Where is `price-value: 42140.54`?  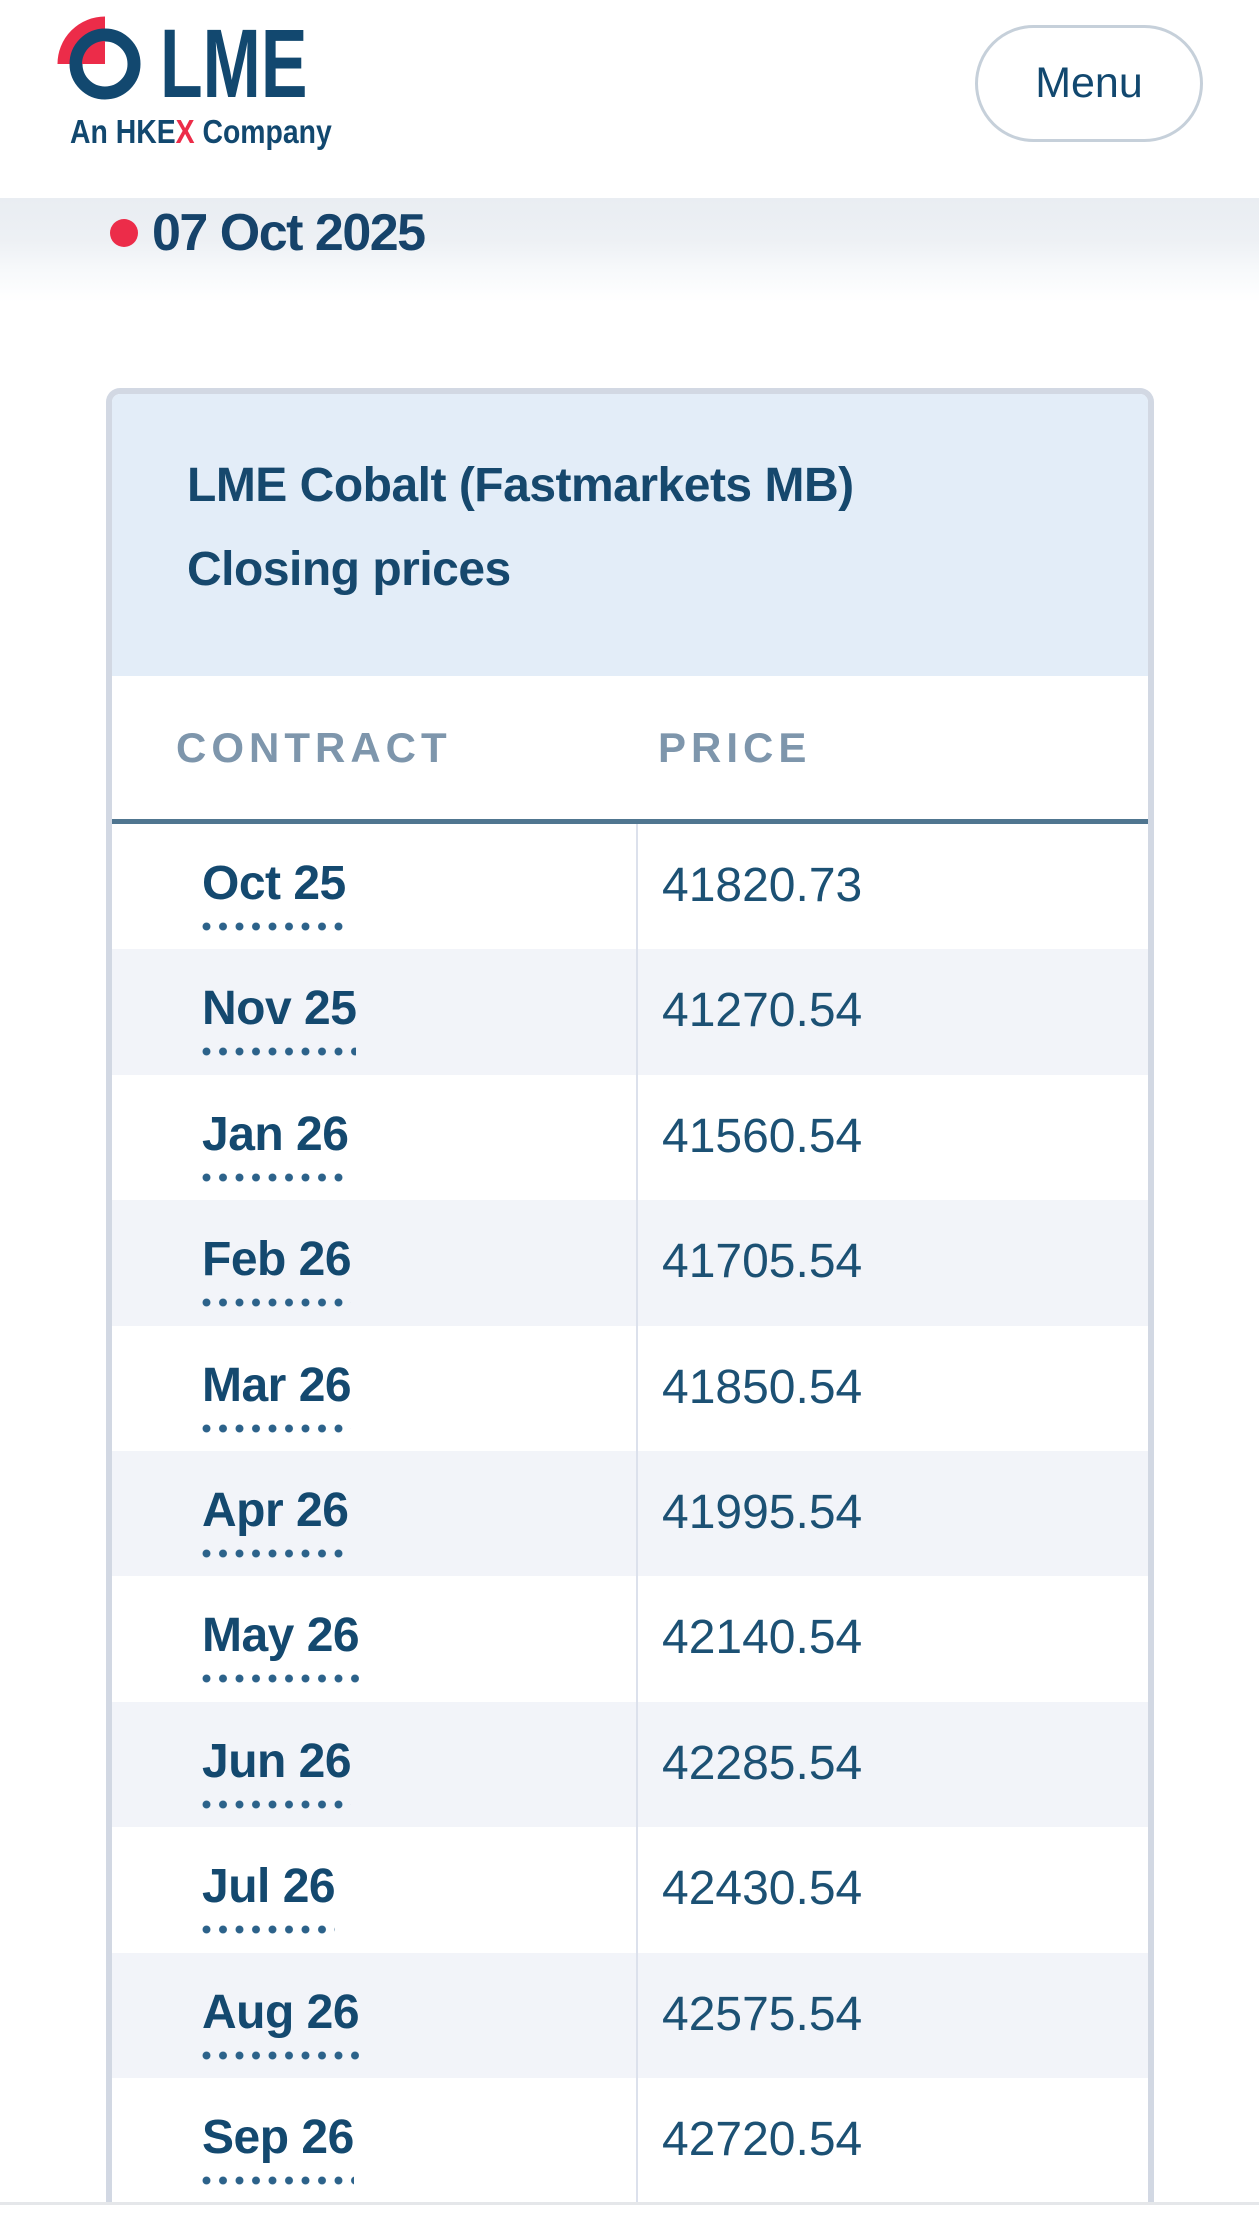
price-value: 42140.54 is located at coordinates (762, 1638).